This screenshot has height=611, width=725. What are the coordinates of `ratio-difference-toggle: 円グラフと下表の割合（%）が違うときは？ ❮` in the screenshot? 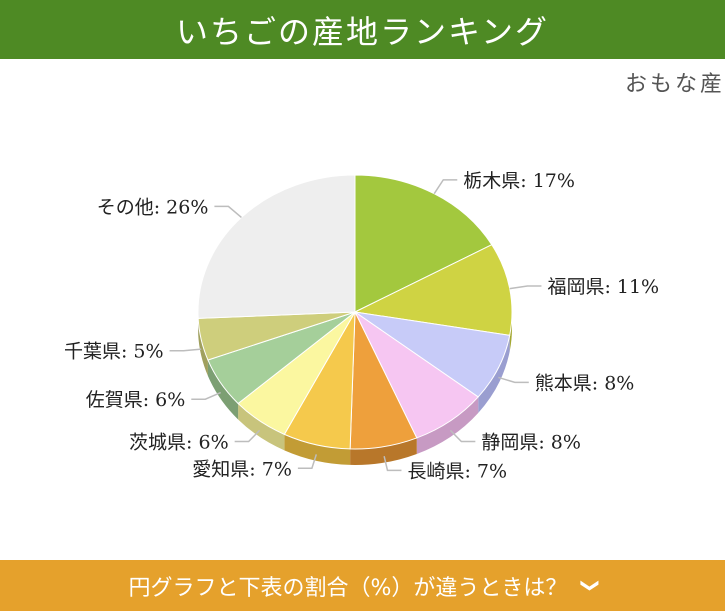 It's located at (362, 585).